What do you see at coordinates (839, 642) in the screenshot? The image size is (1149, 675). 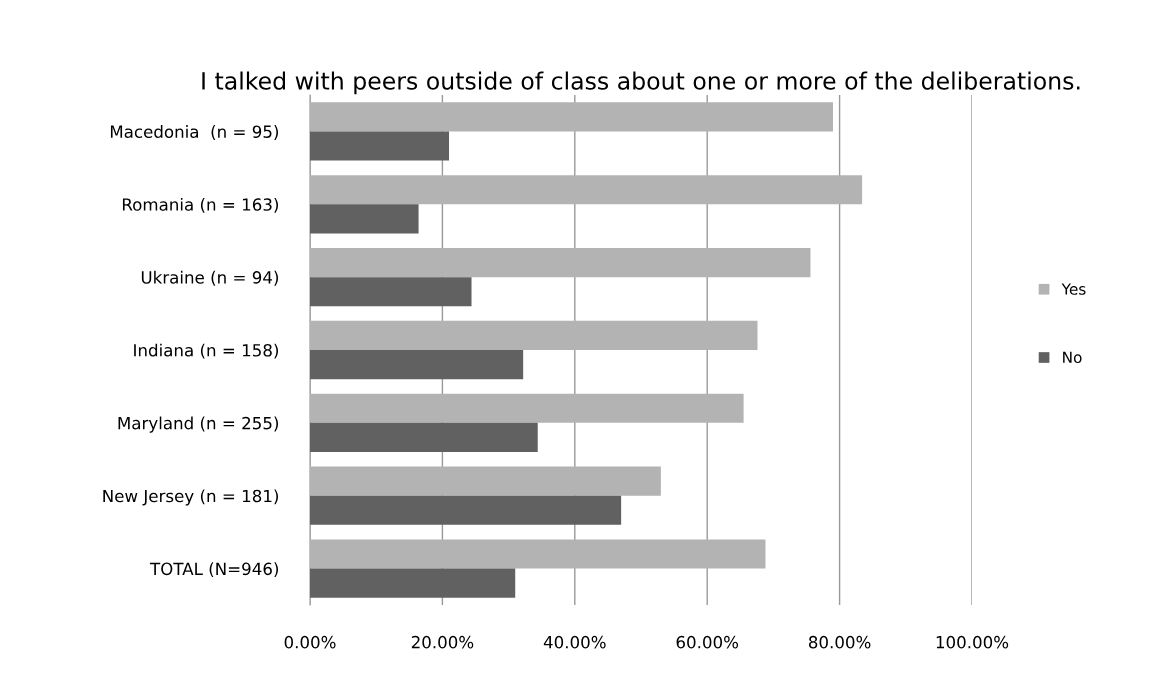 I see `x-tick-label: 80.00%` at bounding box center [839, 642].